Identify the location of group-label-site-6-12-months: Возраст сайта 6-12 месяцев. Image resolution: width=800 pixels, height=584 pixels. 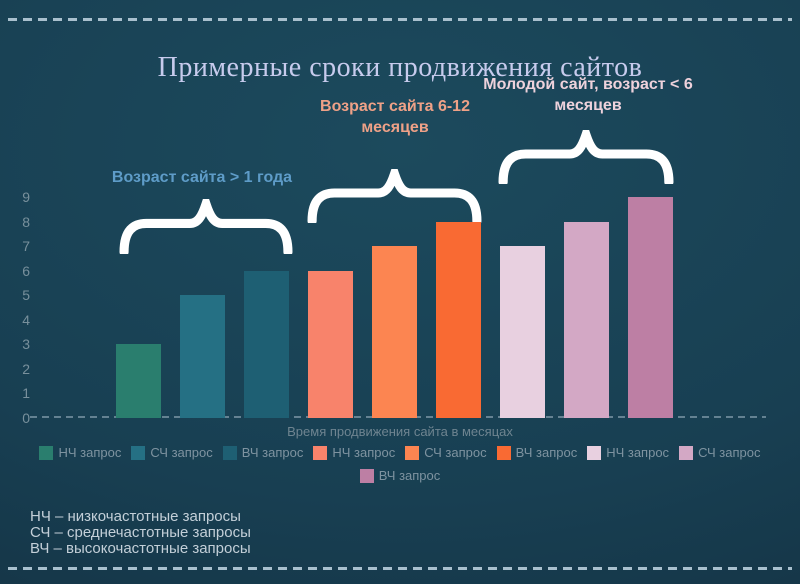
(395, 117).